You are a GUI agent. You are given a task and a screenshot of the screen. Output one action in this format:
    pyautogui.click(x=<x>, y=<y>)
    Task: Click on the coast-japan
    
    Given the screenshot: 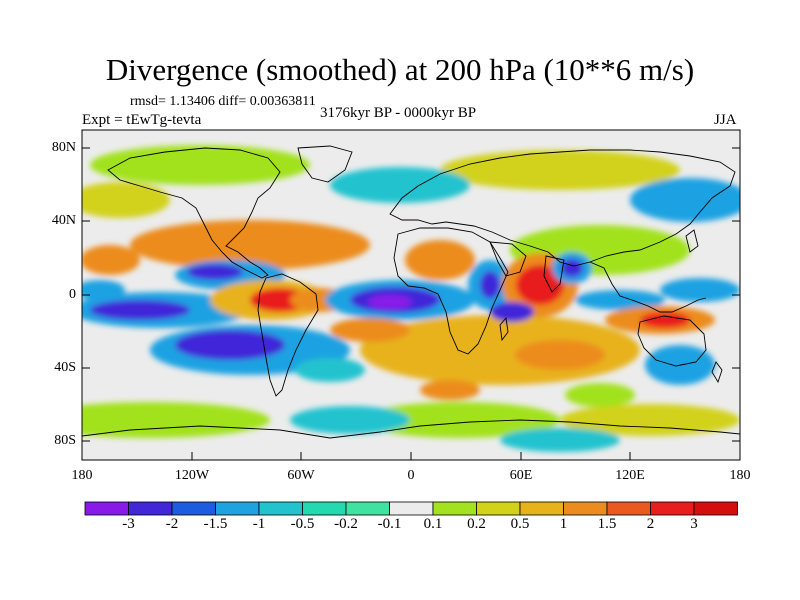 What is the action you would take?
    pyautogui.click(x=692, y=241)
    